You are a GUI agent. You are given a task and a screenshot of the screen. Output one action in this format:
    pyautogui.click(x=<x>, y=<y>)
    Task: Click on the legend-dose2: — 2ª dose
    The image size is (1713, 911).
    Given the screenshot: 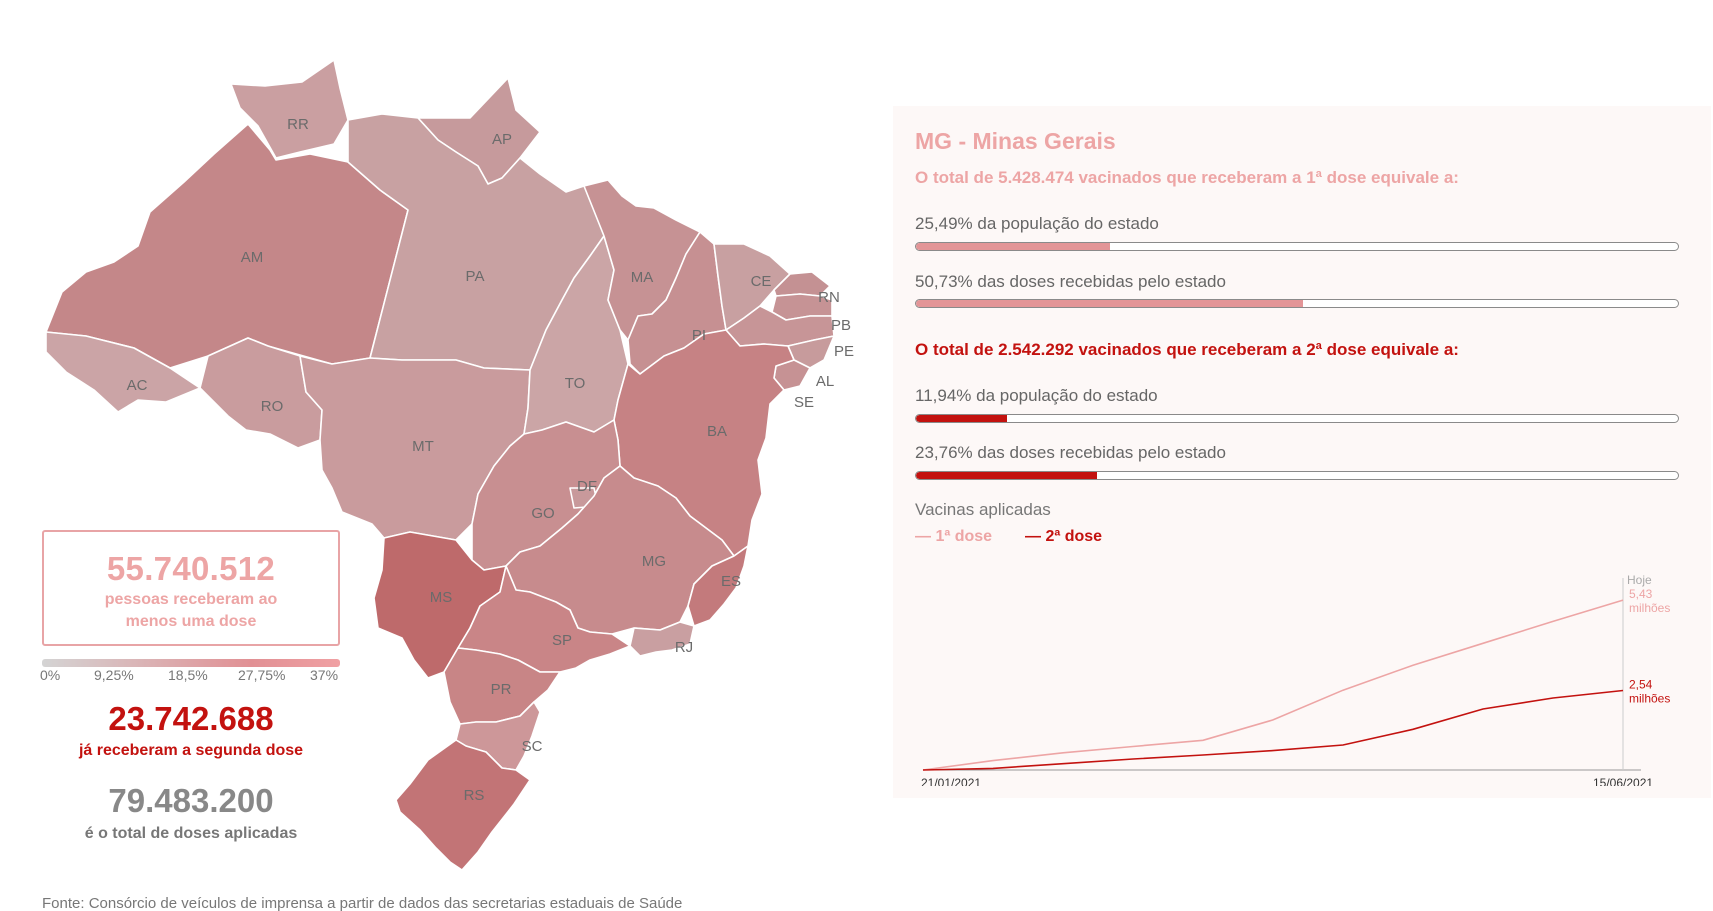 What is the action you would take?
    pyautogui.click(x=1064, y=536)
    